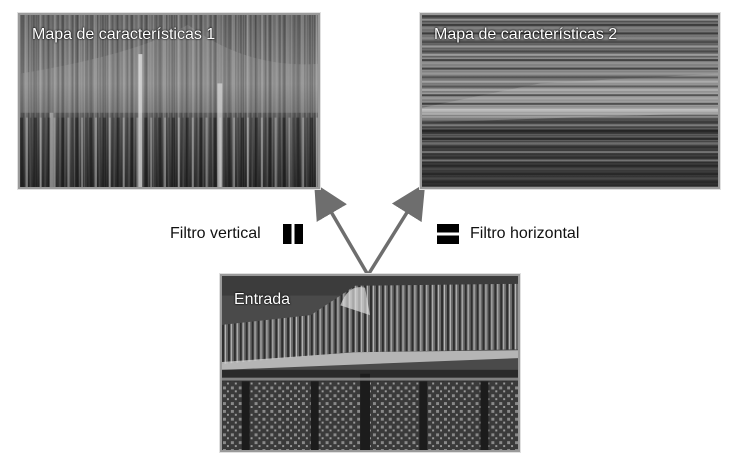 This screenshot has height=458, width=731. Describe the element at coordinates (448, 234) in the screenshot. I see `horizontal-filter-icon` at that location.